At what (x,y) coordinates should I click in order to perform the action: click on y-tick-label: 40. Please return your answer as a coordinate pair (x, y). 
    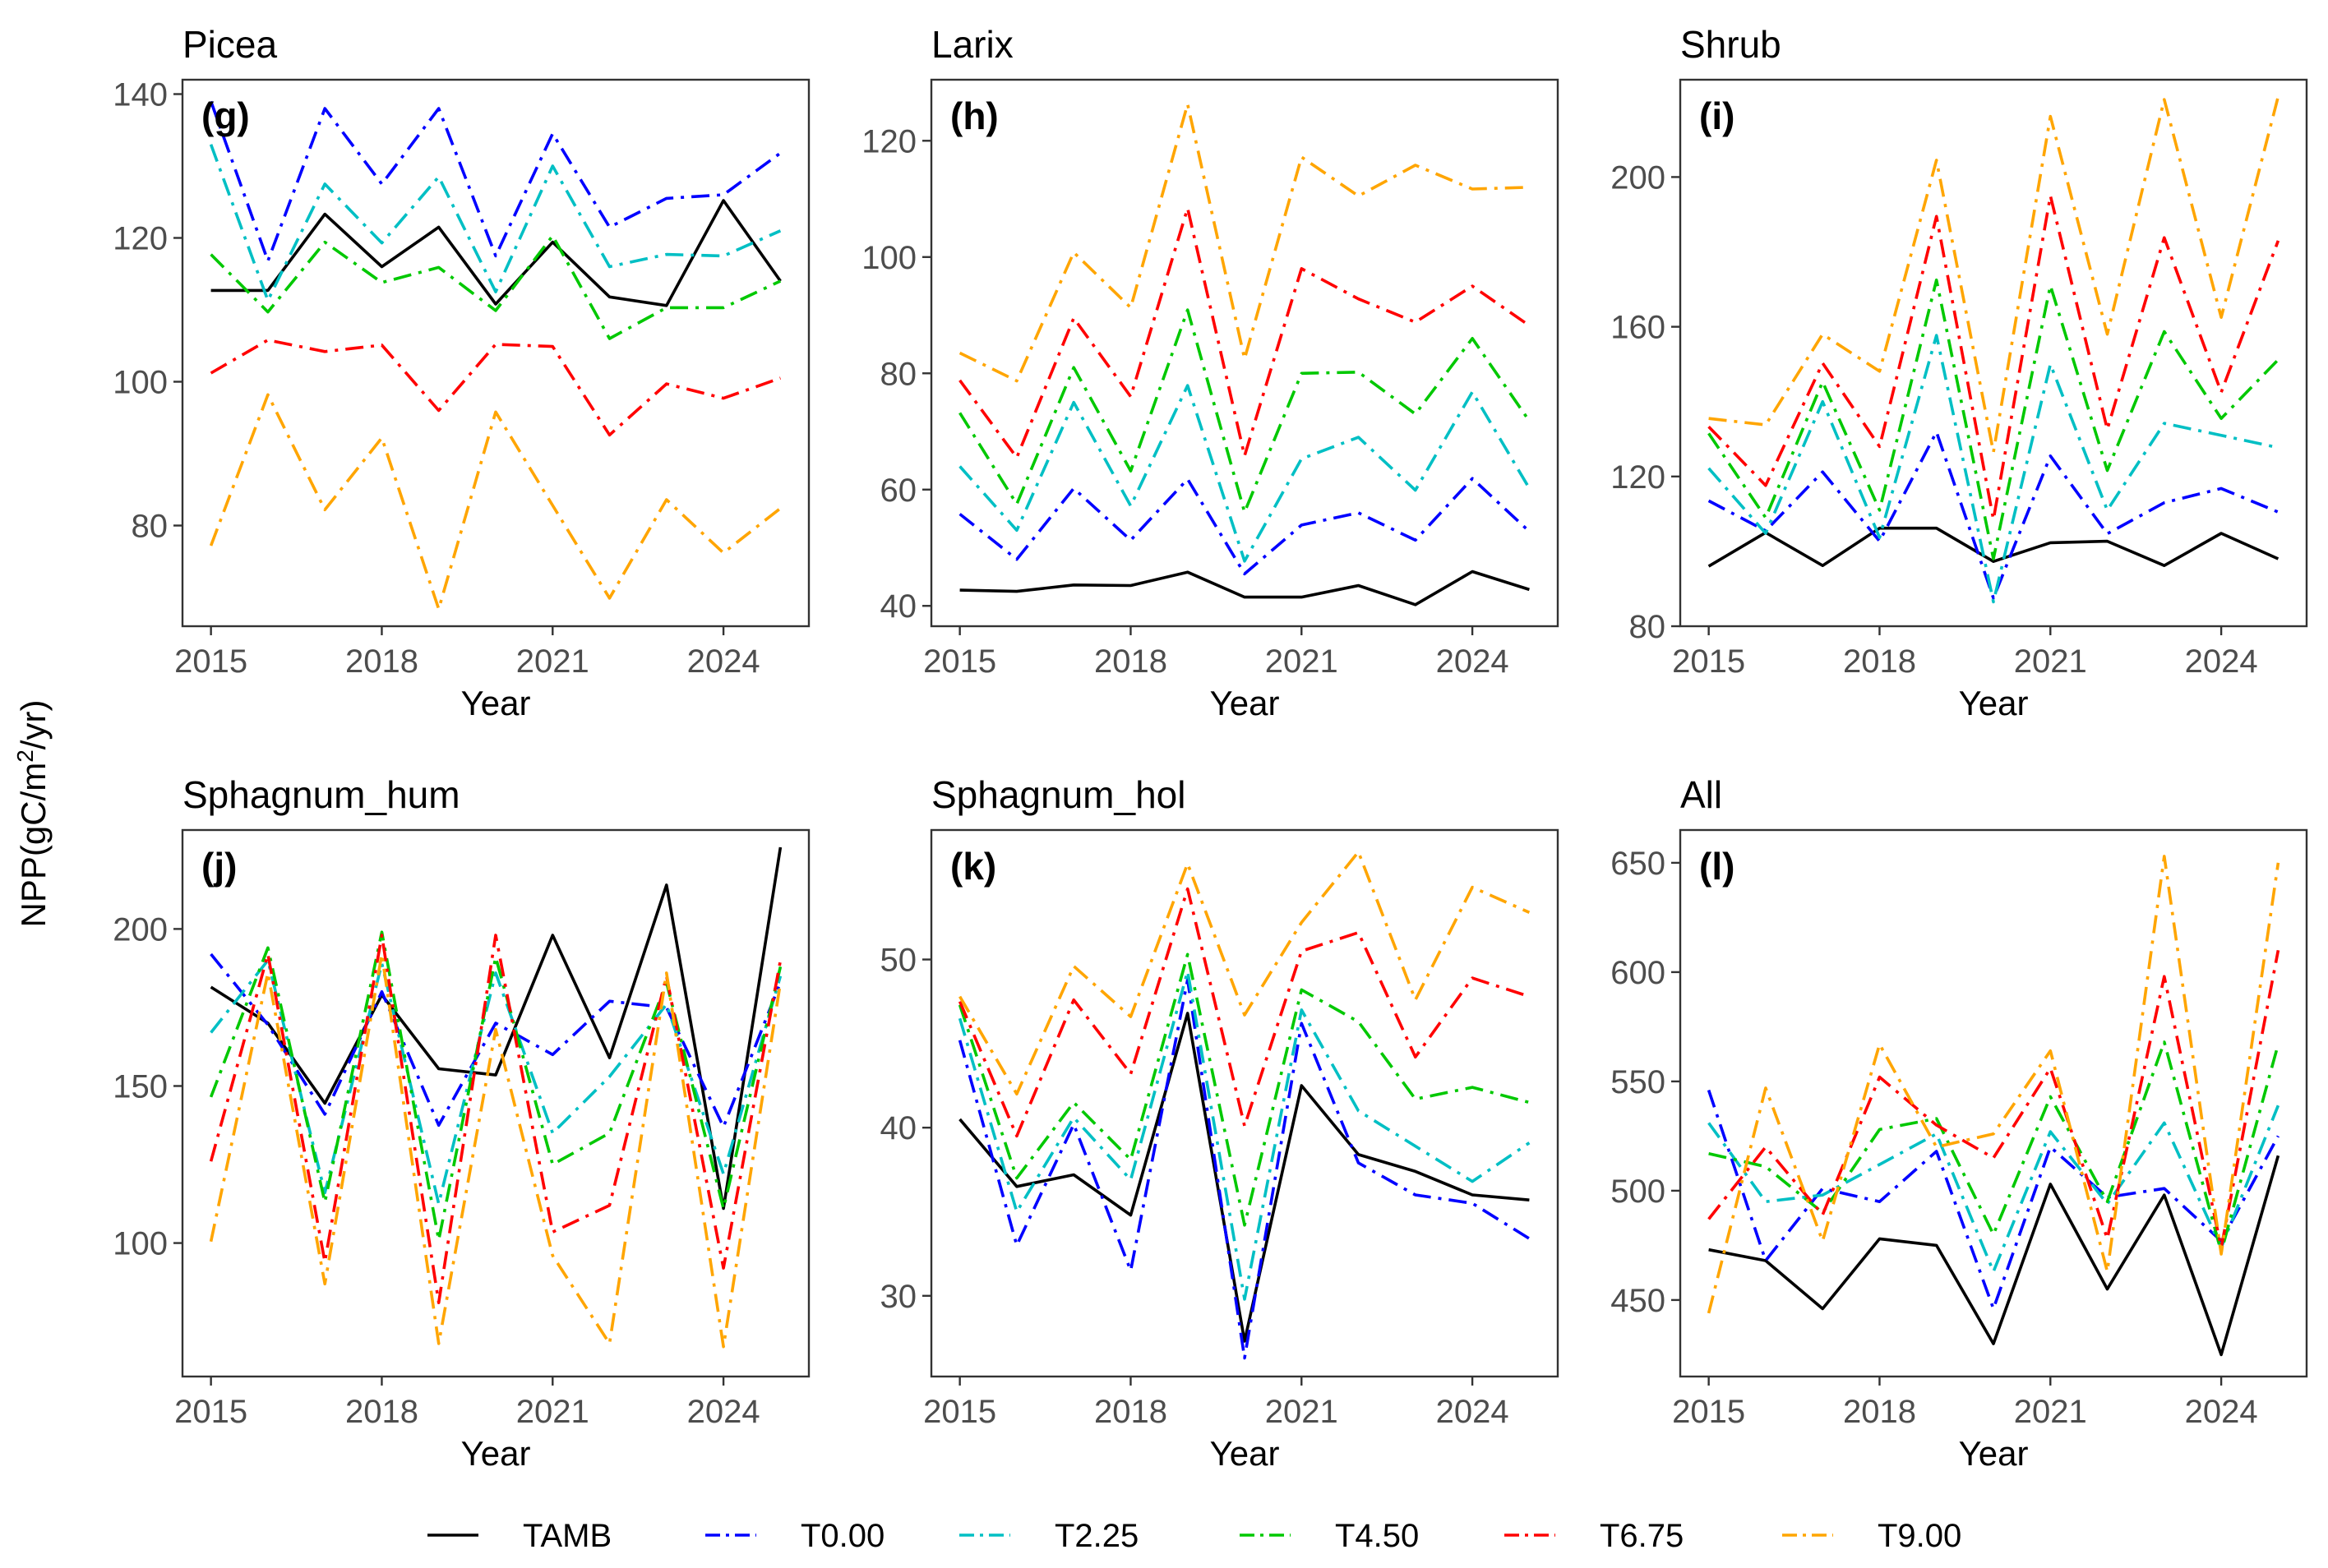
    Looking at the image, I should click on (898, 1128).